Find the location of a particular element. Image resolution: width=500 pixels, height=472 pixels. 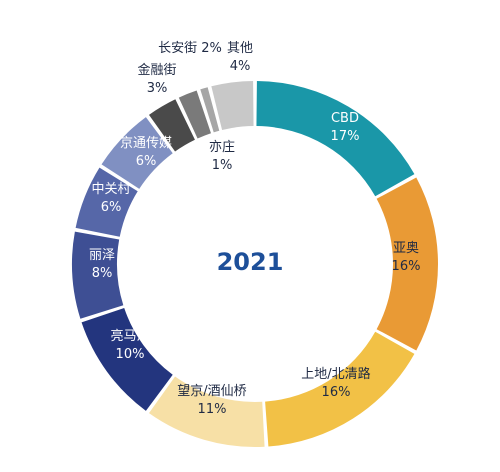

slice-name: 亚奥 is located at coordinates (406, 248).